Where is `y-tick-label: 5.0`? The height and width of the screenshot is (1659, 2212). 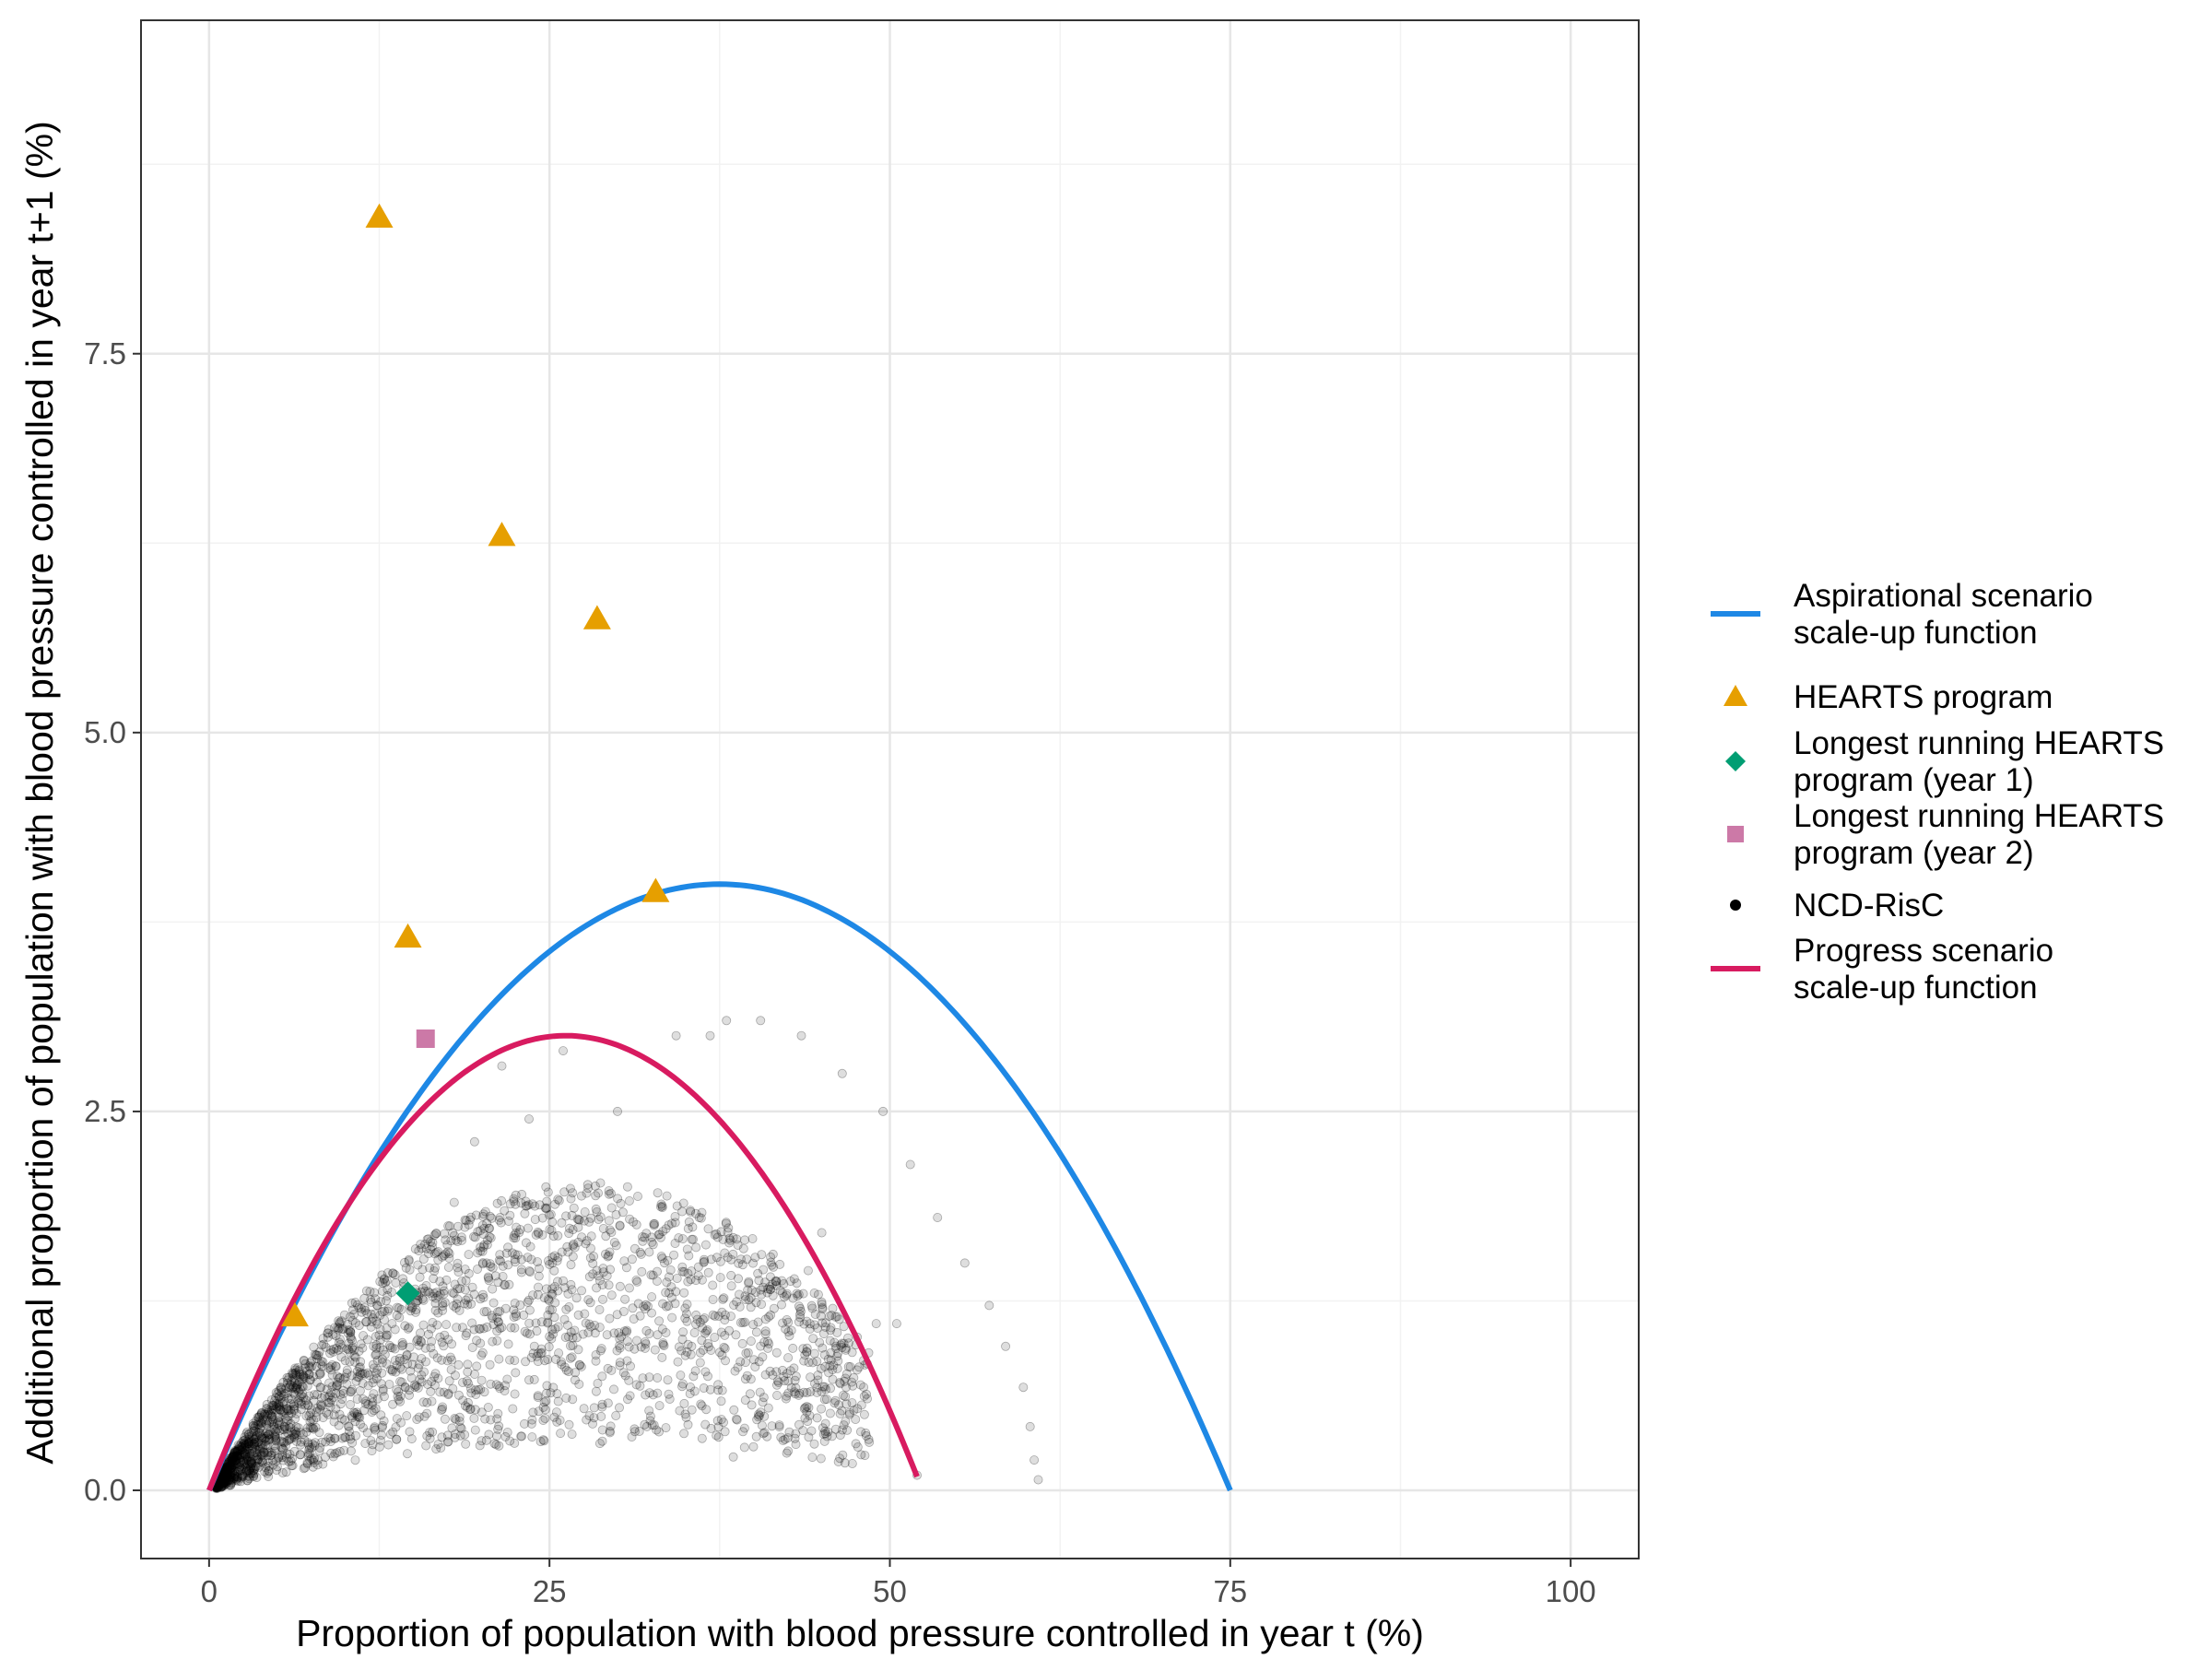
y-tick-label: 5.0 is located at coordinates (105, 732).